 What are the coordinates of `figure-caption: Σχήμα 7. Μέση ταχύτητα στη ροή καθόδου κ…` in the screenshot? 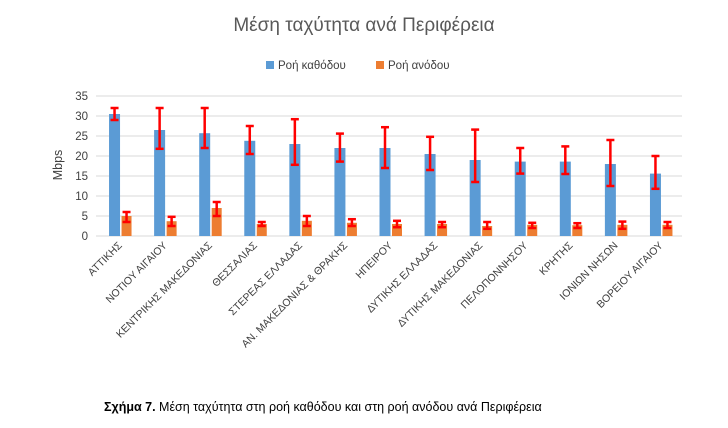 It's located at (323, 407).